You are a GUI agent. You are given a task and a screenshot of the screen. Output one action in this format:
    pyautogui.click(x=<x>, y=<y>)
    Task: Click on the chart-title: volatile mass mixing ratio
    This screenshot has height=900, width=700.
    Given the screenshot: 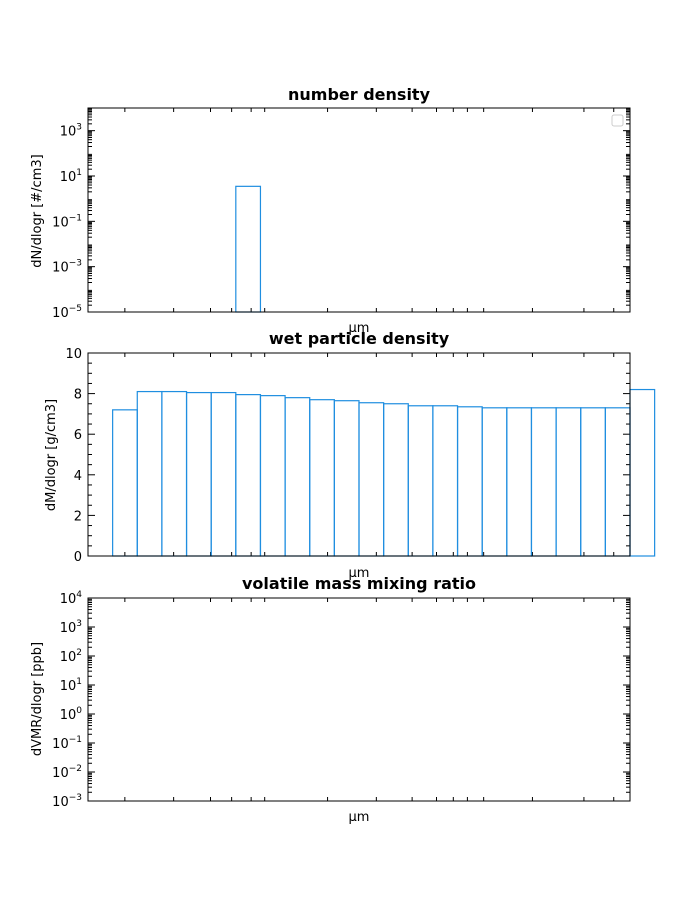 What is the action you would take?
    pyautogui.click(x=359, y=583)
    